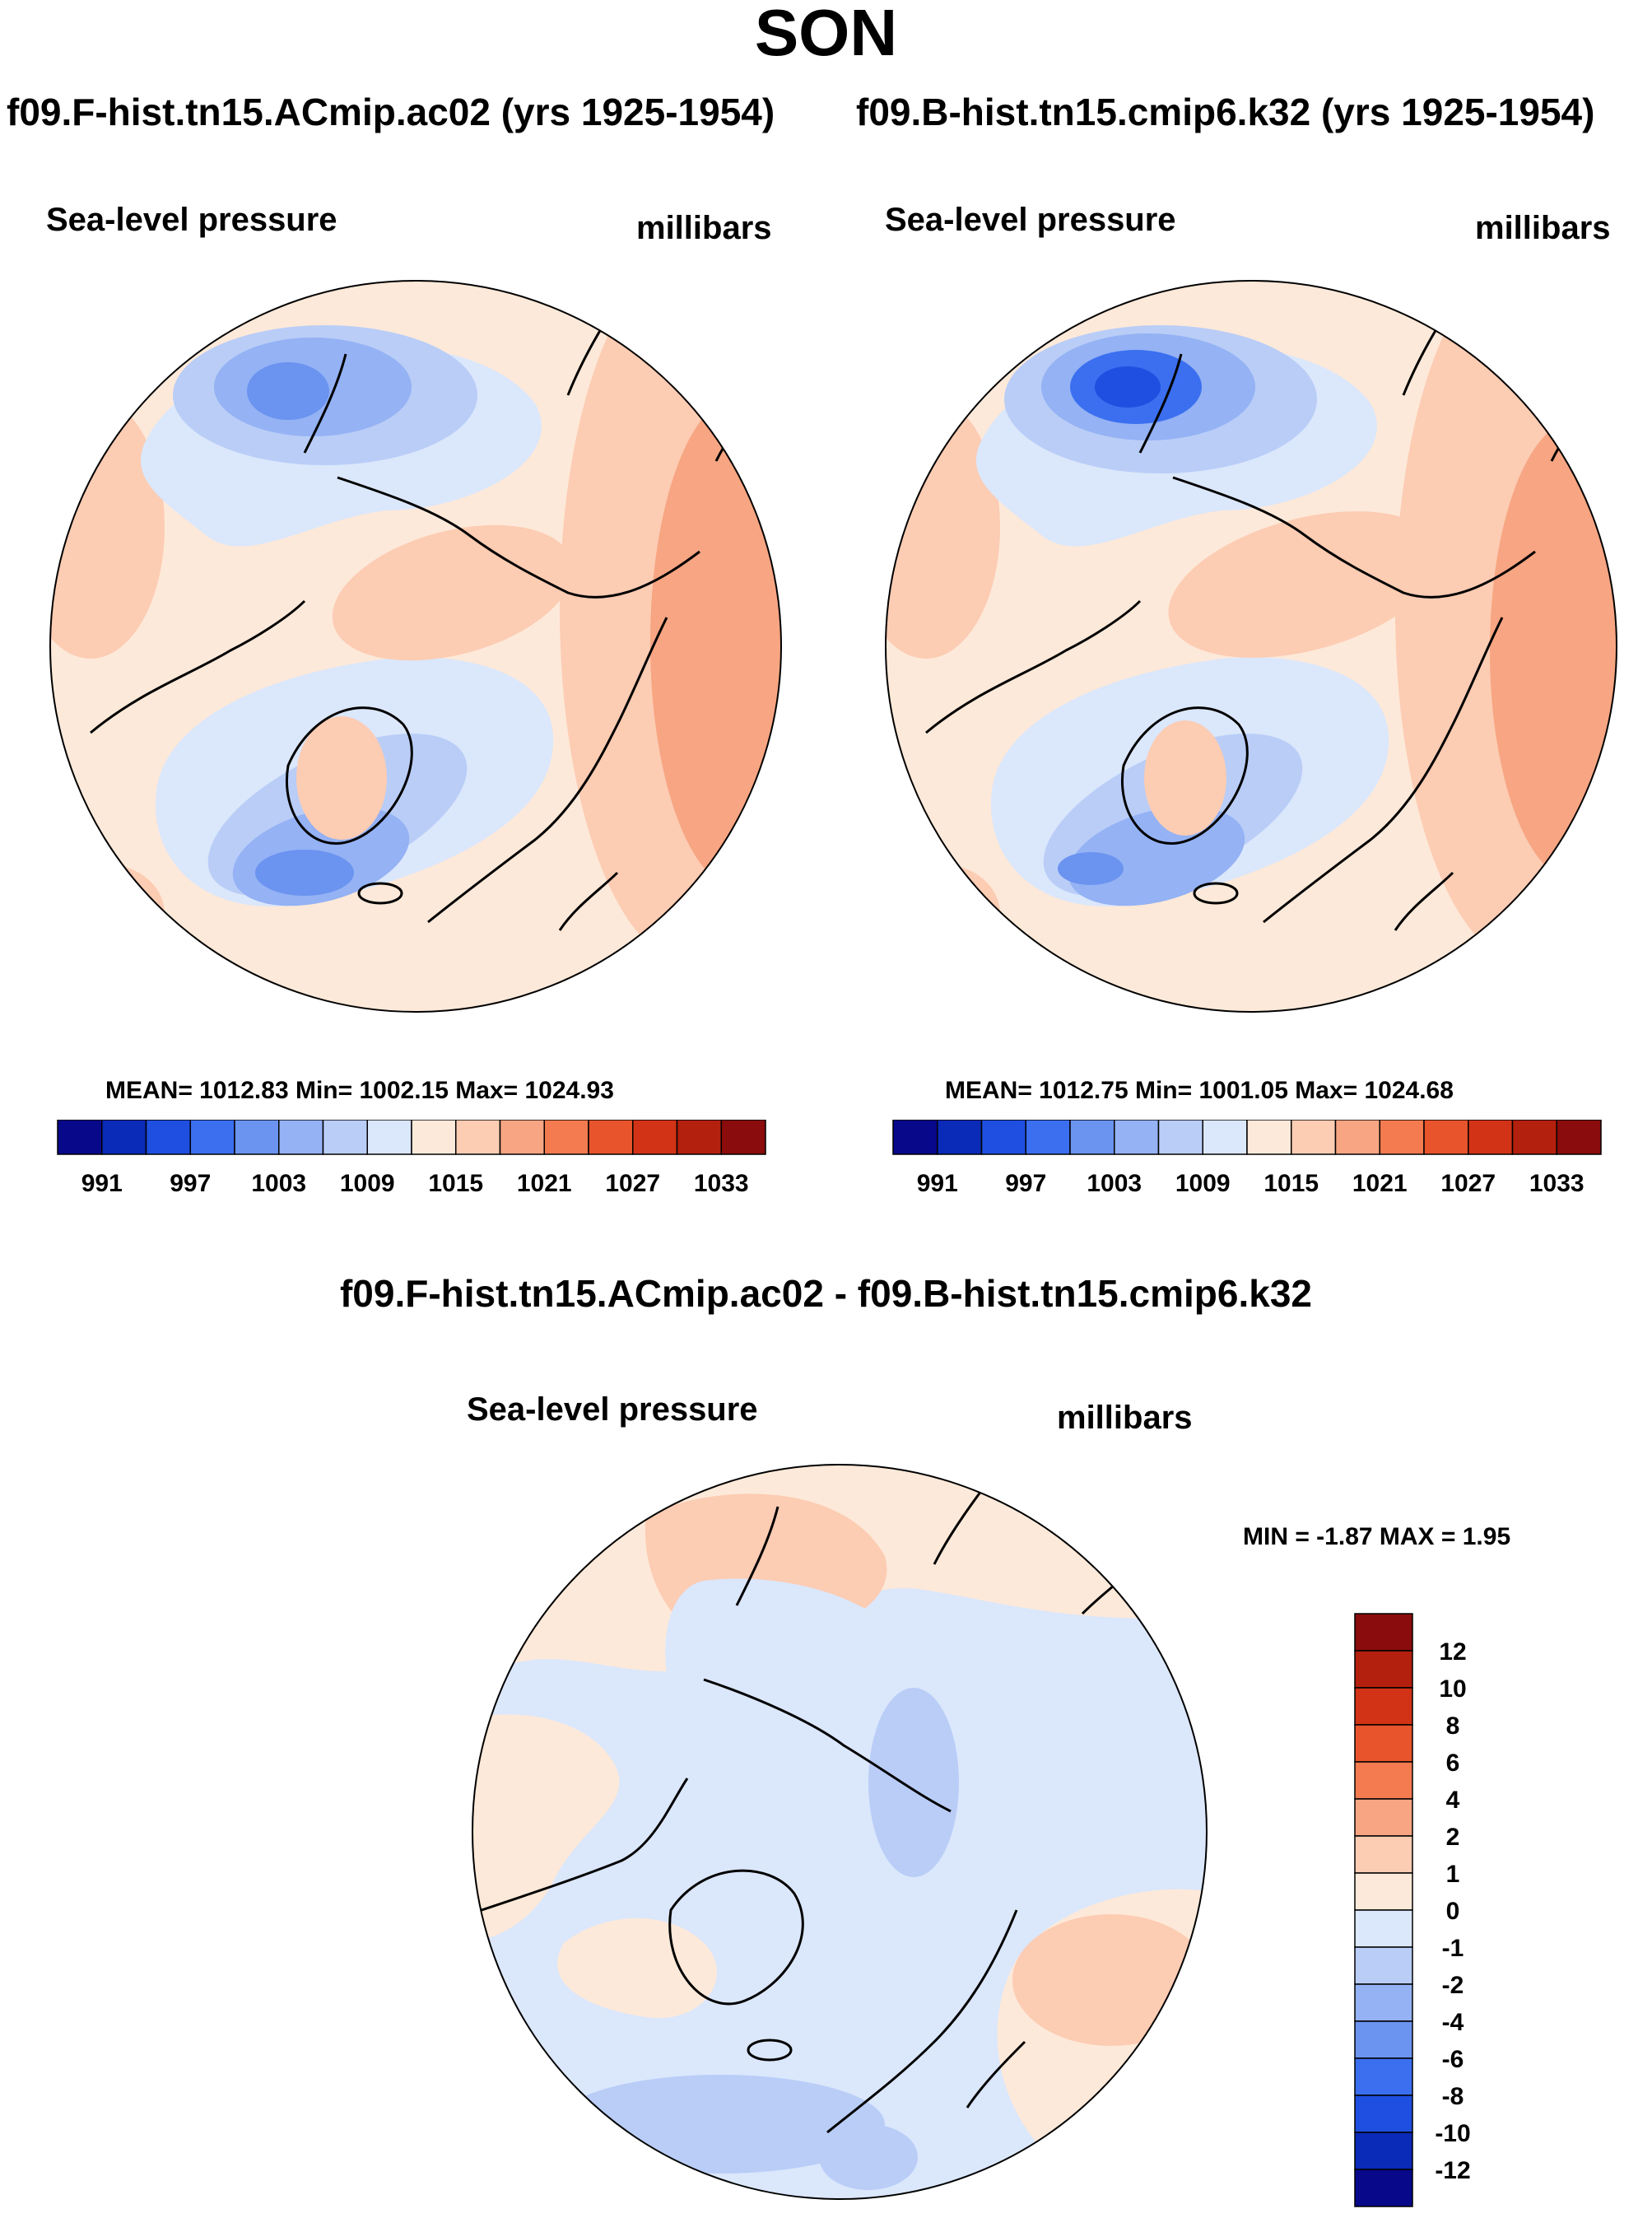 Image resolution: width=1652 pixels, height=2218 pixels. Describe the element at coordinates (1452, 1652) in the screenshot. I see `colorbar-tick-label: 12` at that location.